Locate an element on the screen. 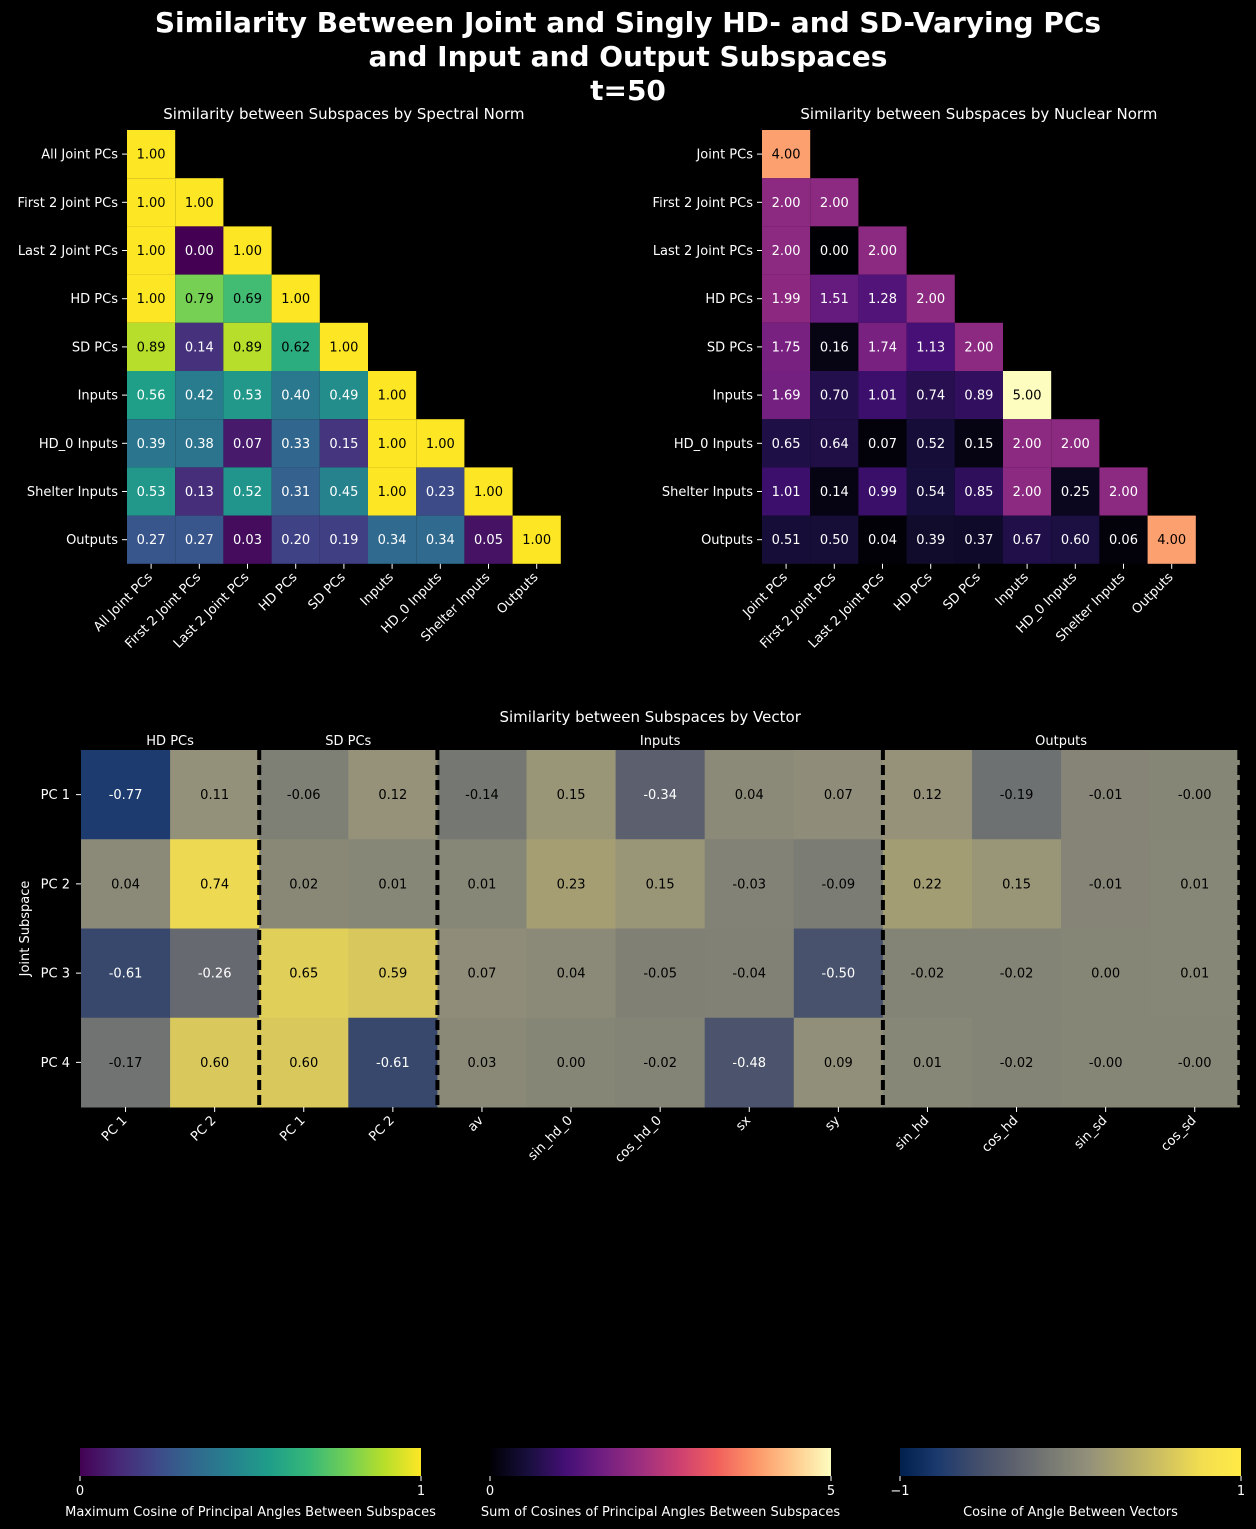  cell-value-label: 0.07 is located at coordinates (882, 444).